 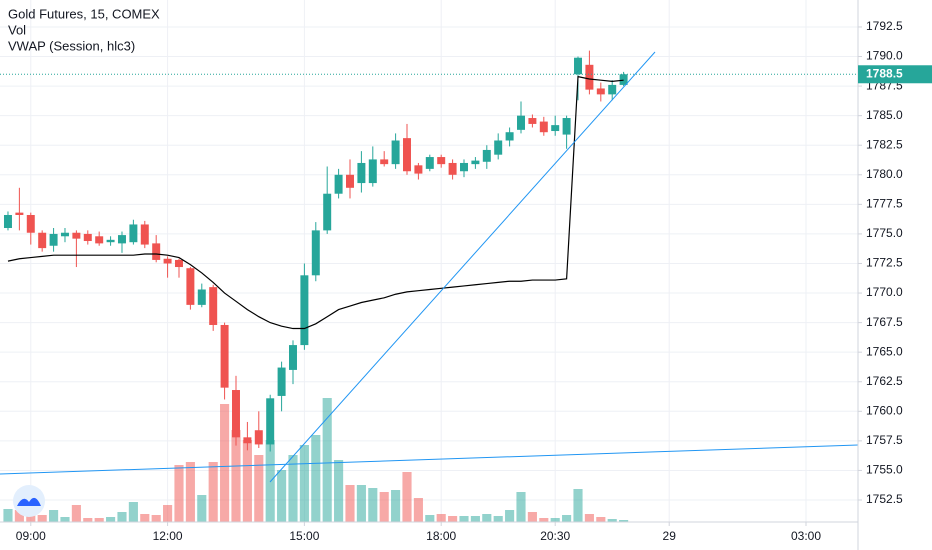 What do you see at coordinates (806, 536) in the screenshot?
I see `x-tick-label: 03:00` at bounding box center [806, 536].